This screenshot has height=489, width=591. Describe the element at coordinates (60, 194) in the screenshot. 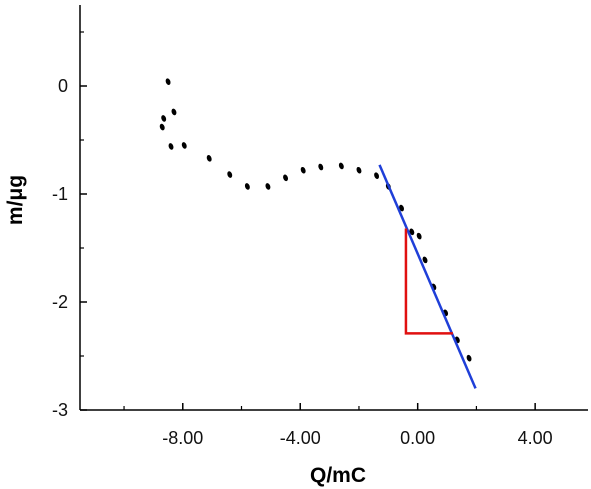

I see `y-tick-label: -1` at that location.